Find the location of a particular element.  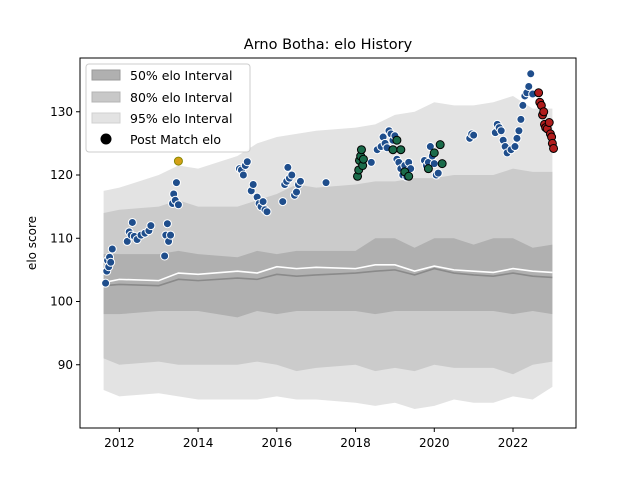

y-tick-label: 90 is located at coordinates (65, 365).